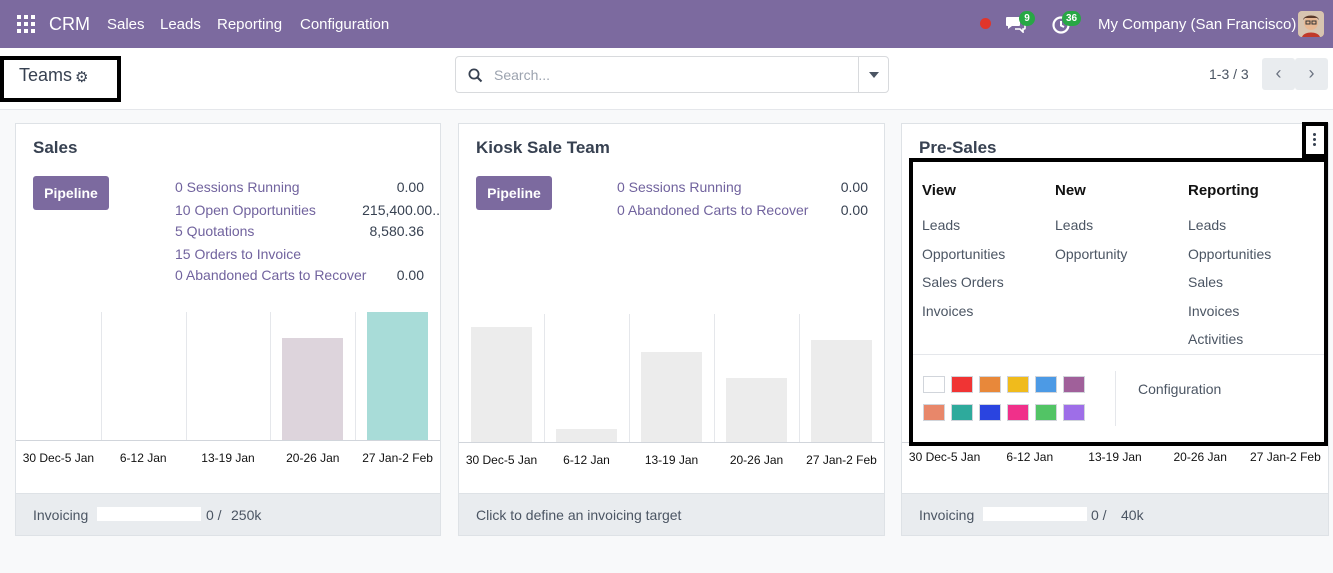 This screenshot has width=1333, height=573. I want to click on view-invoices-link: Invoices, so click(948, 311).